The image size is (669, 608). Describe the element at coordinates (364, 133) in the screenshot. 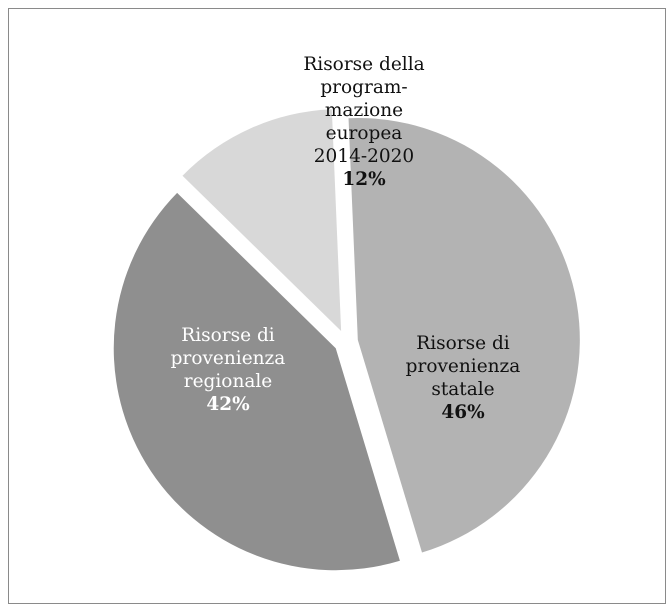

I see `slice-label-line: europea` at that location.